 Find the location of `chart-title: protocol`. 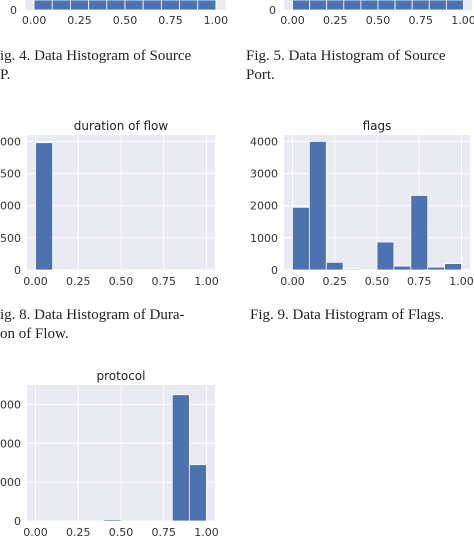

chart-title: protocol is located at coordinates (121, 376).